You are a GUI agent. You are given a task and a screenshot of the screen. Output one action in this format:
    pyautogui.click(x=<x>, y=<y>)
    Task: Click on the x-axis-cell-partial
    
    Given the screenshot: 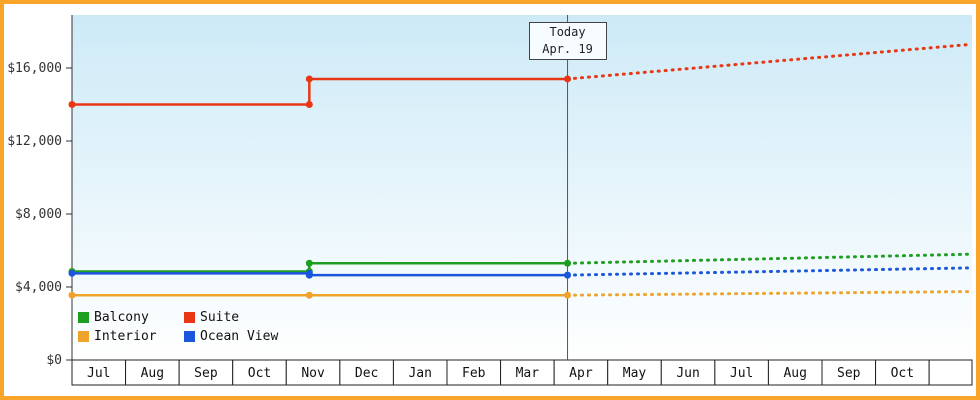 What is the action you would take?
    pyautogui.click(x=950, y=372)
    